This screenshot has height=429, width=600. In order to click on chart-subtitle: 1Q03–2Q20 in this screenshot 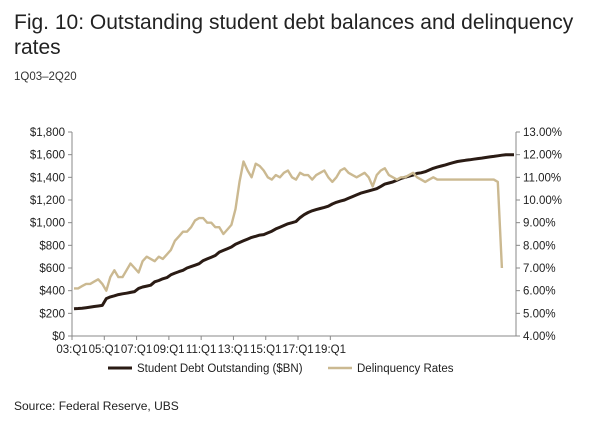, I will do `click(45, 77)`.